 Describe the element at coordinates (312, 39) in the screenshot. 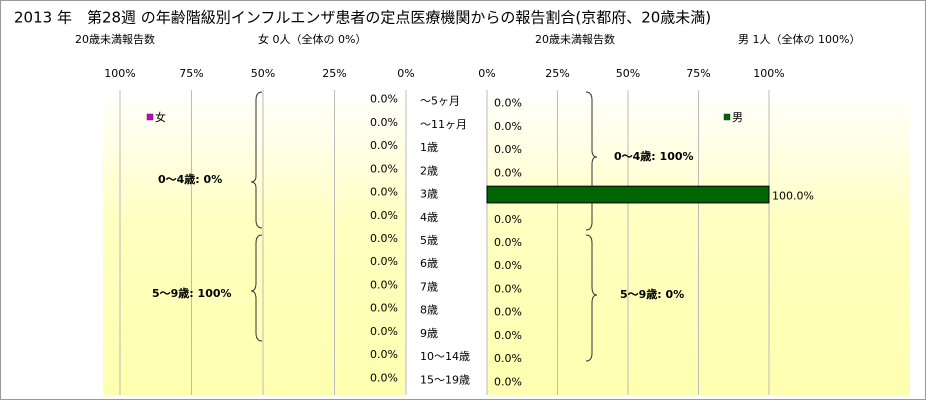

I see `header: 女 0人（全体の 0%）` at that location.